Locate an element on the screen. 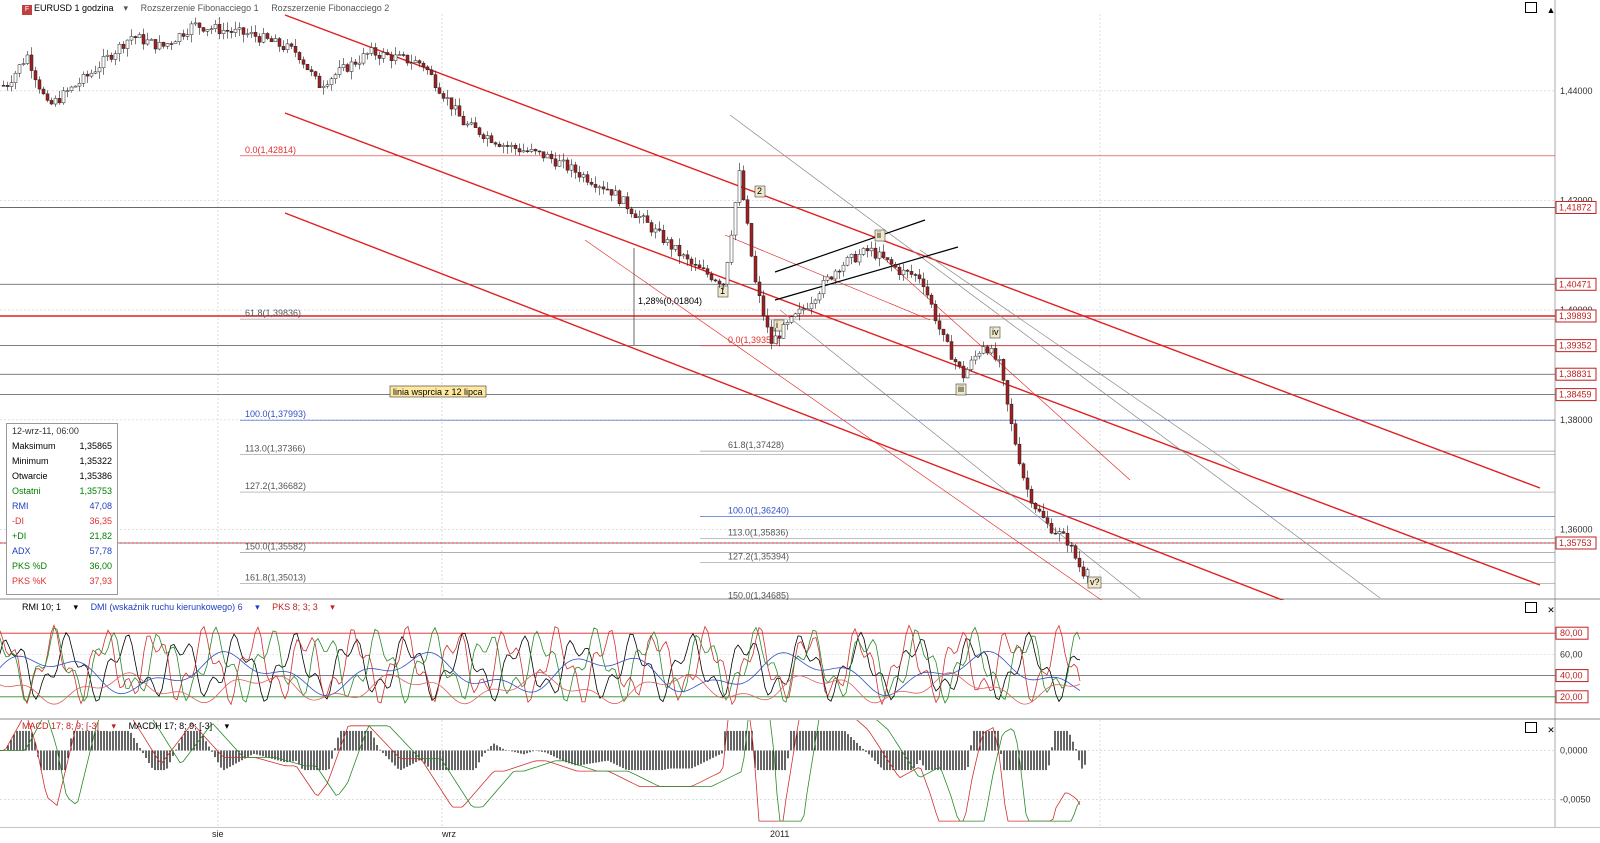 The image size is (1600, 843). pin-icon: ▲ is located at coordinates (1551, 10).